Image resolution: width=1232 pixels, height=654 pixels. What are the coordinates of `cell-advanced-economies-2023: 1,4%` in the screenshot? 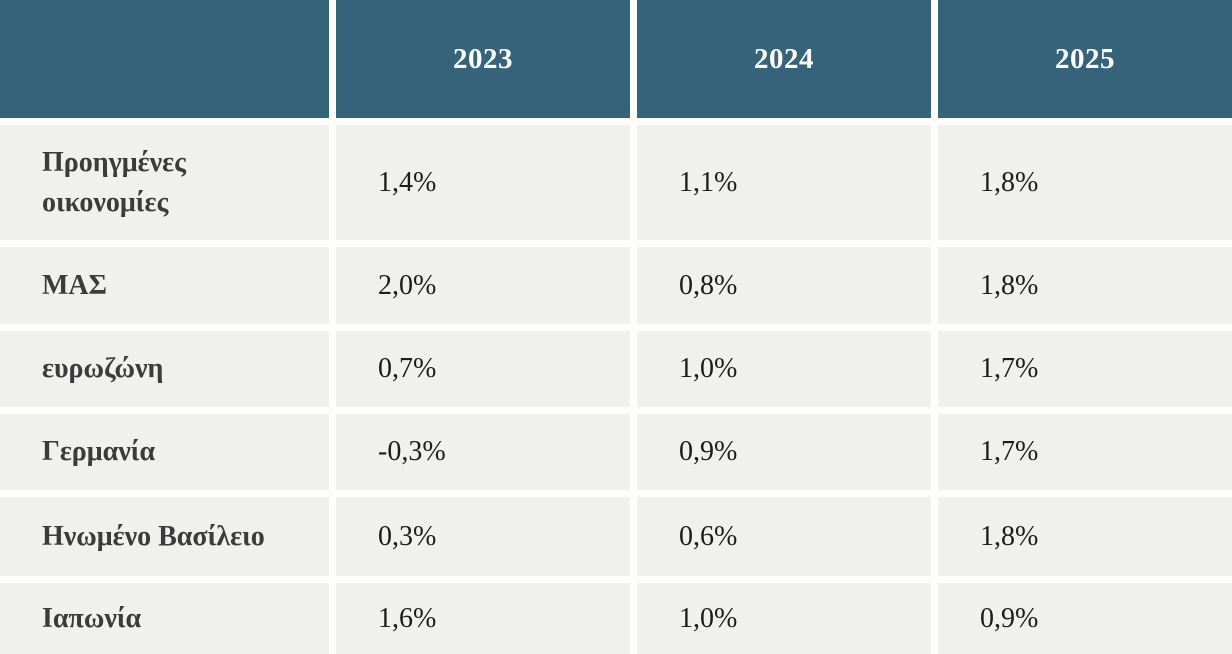 It's located at (483, 182).